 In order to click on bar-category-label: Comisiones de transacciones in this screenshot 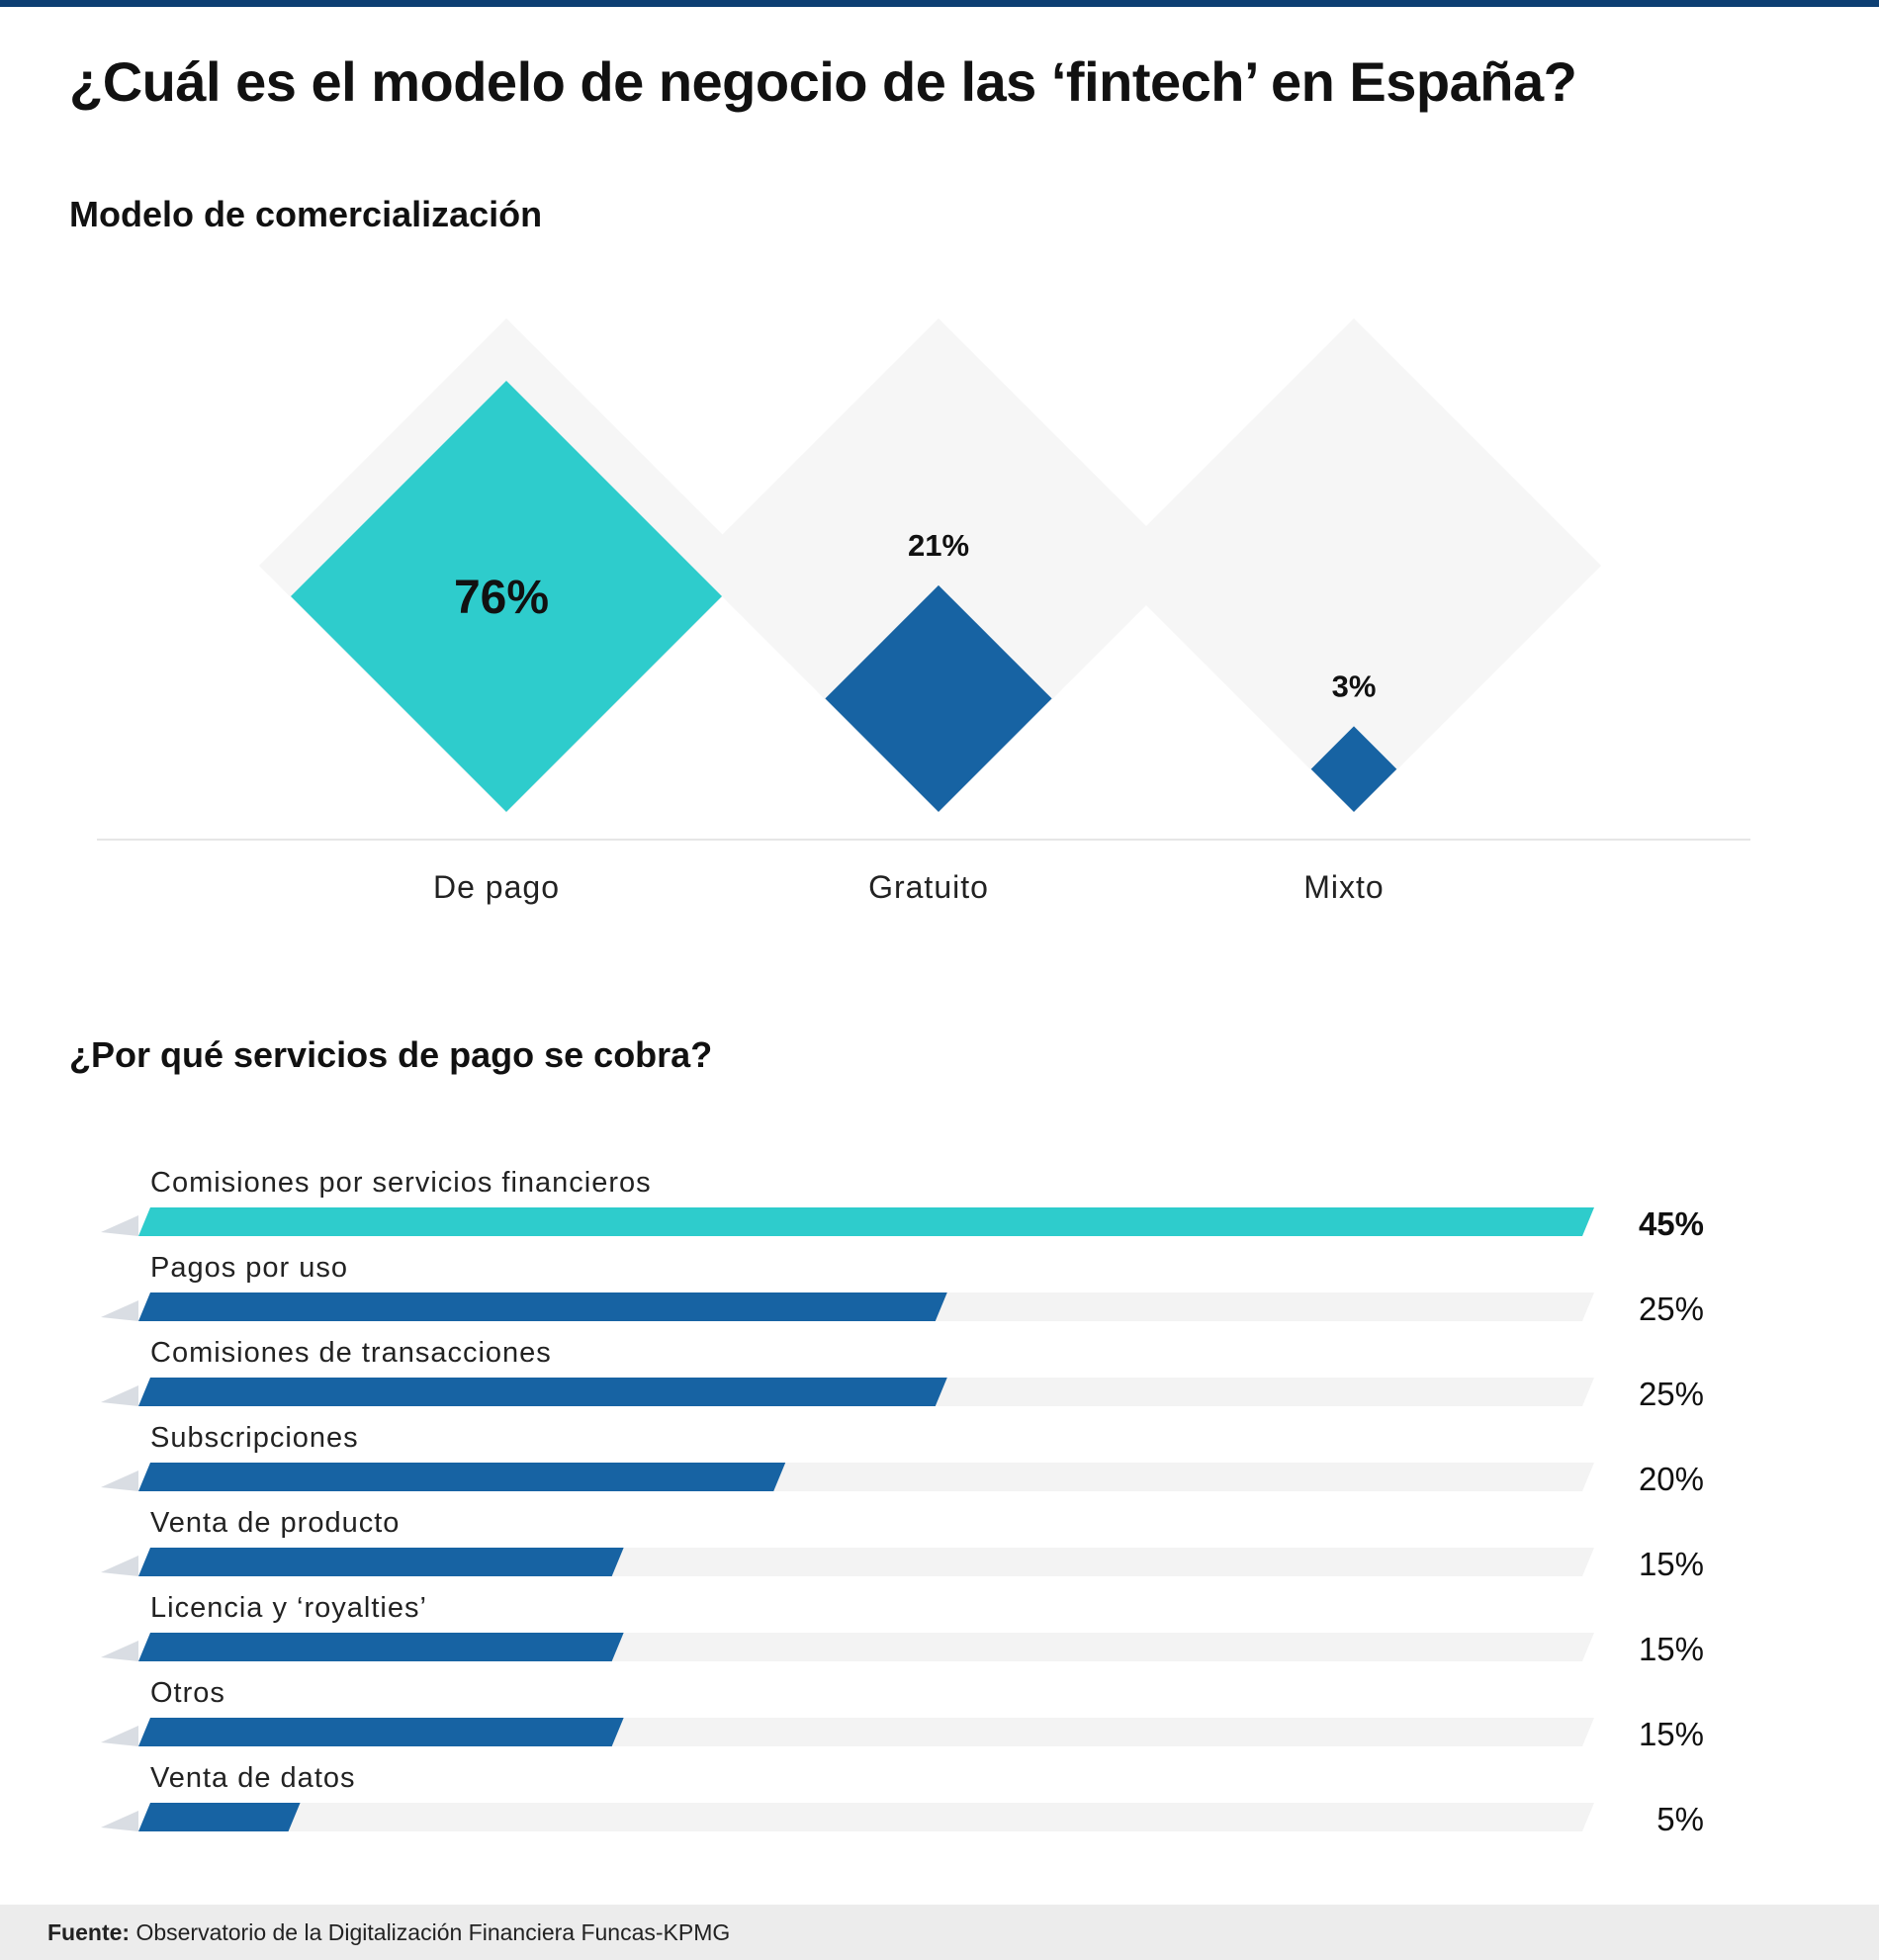, I will do `click(351, 1353)`.